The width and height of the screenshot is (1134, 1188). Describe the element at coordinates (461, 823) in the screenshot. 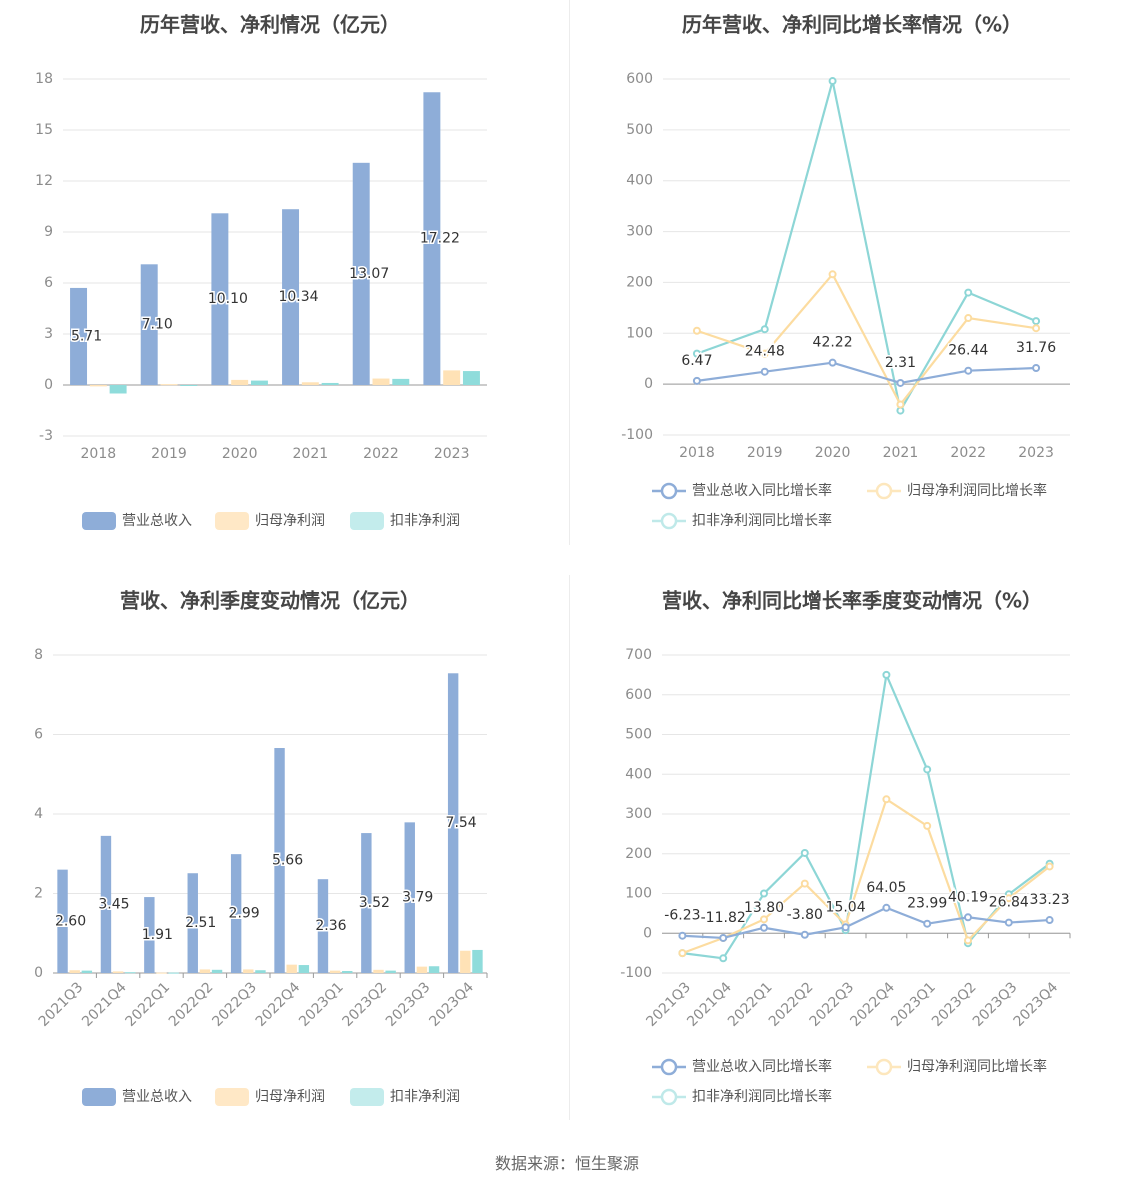

I see `bar-value-label: 7.54` at that location.